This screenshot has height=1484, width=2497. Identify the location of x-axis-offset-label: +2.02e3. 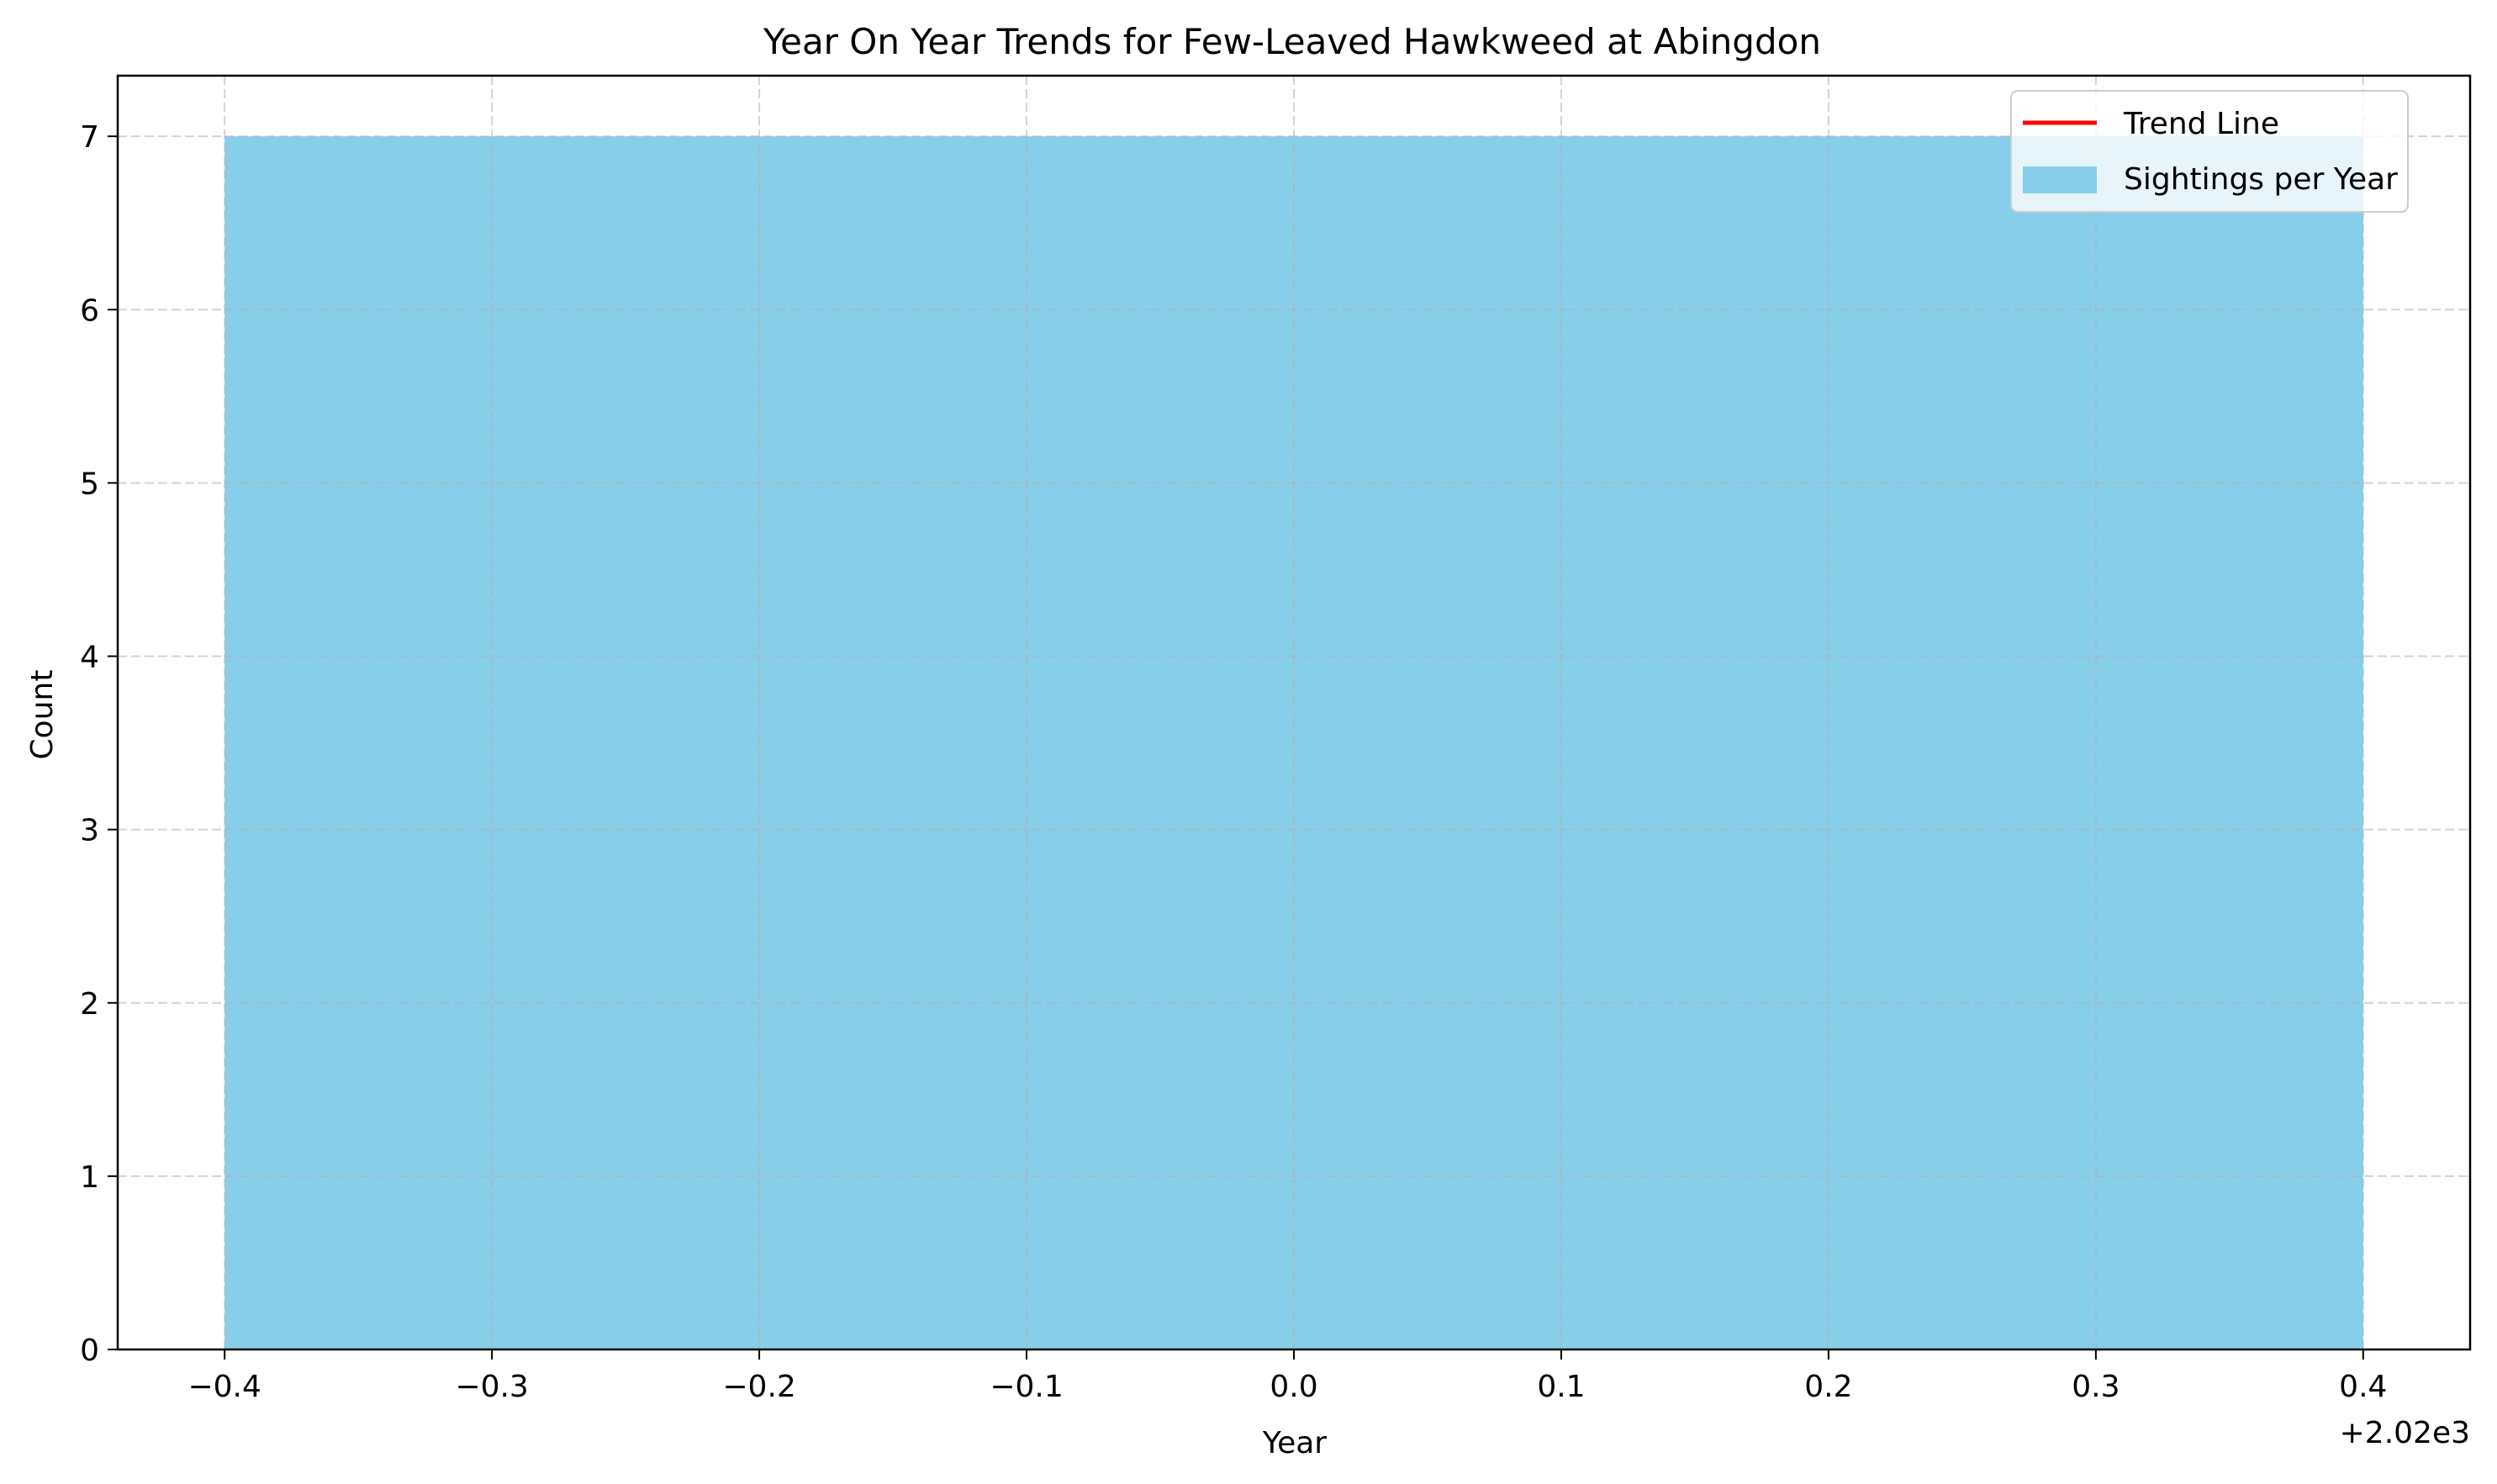
(2405, 1433).